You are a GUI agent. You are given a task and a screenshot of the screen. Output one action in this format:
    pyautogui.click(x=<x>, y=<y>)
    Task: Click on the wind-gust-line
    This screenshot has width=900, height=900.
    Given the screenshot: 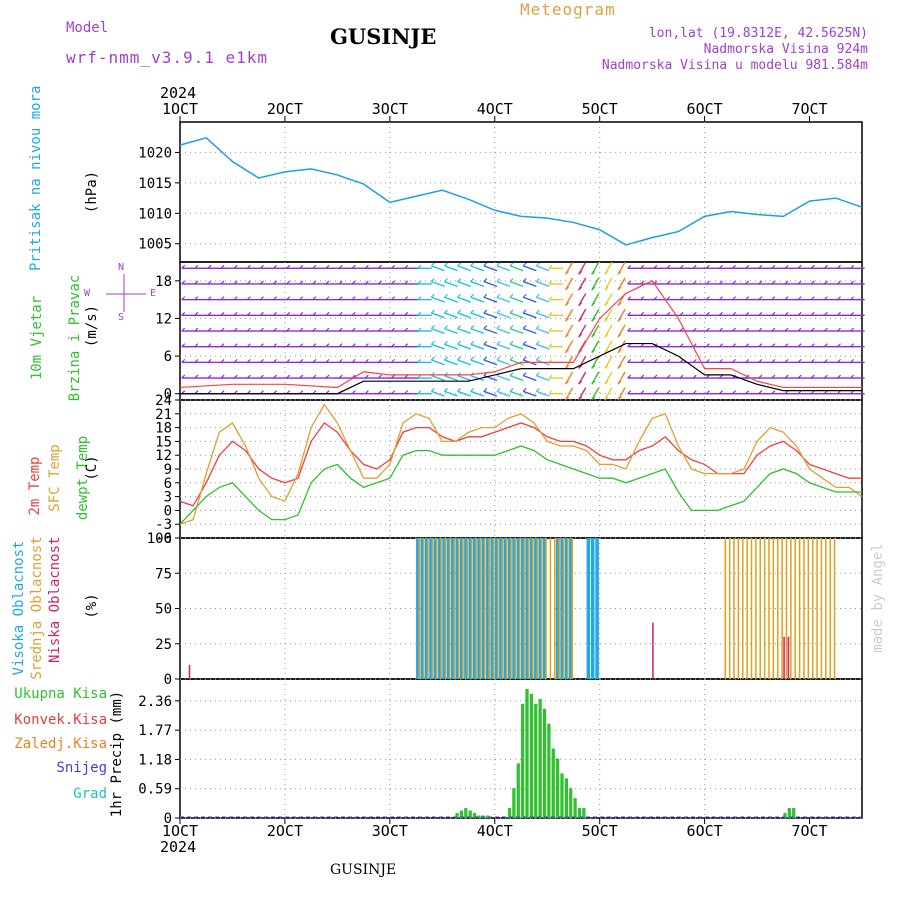 What is the action you would take?
    pyautogui.click(x=520, y=334)
    